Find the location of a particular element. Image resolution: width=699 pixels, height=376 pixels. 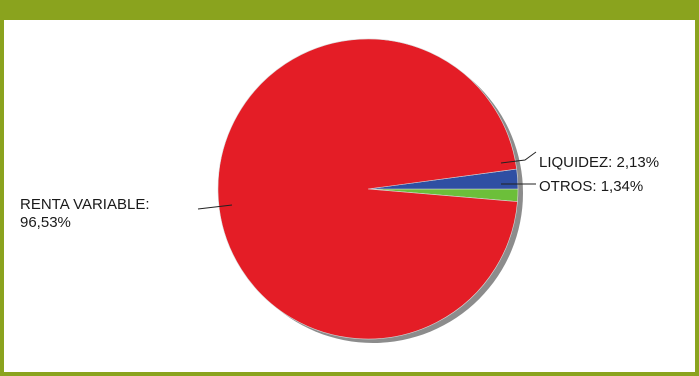

leader-liquidez is located at coordinates (518, 157).